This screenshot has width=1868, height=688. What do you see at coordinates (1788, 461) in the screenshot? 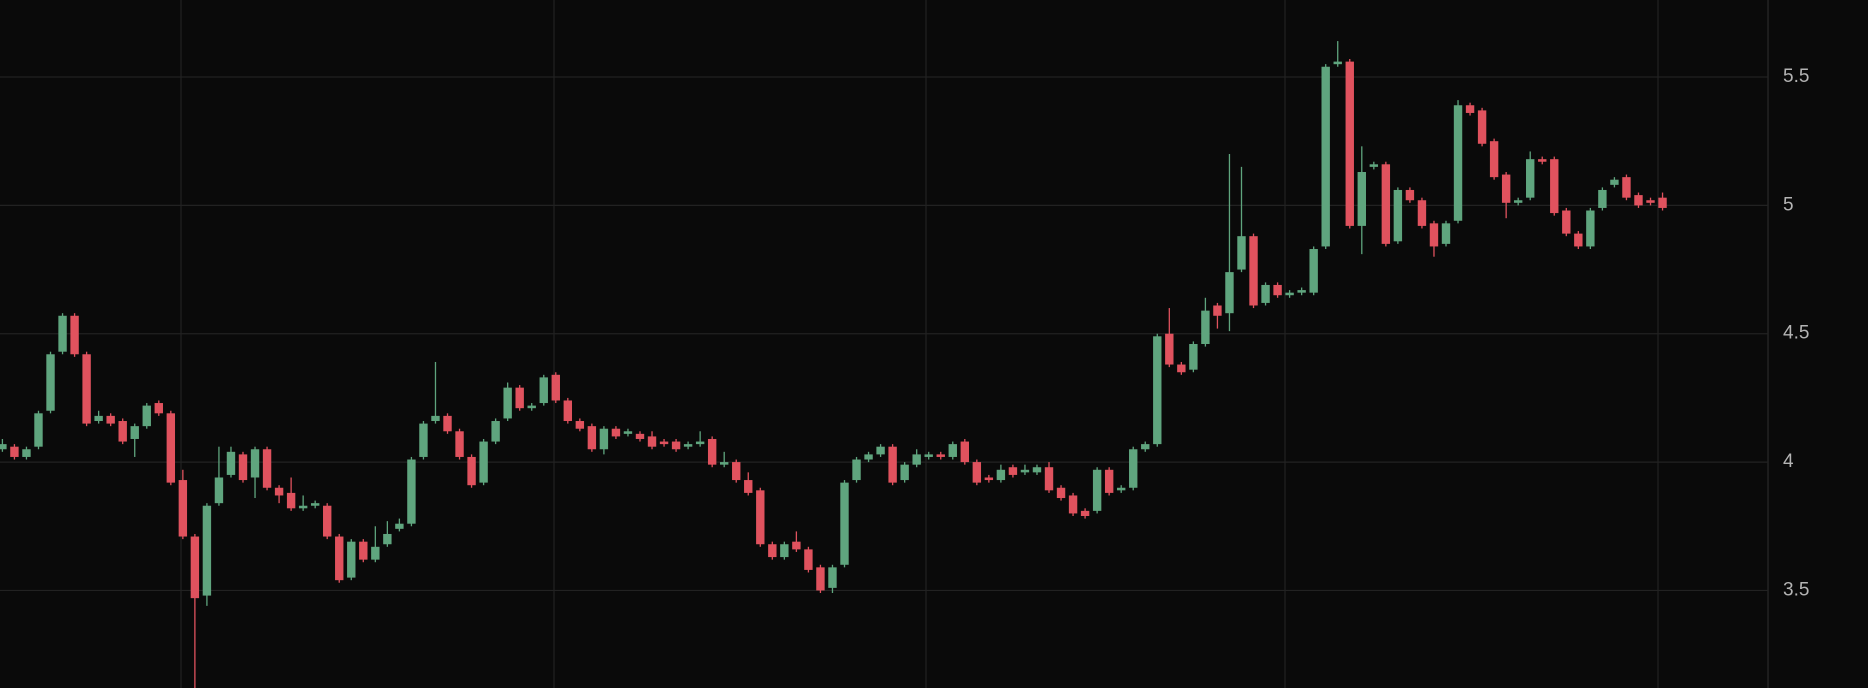
I see `y-tick-label: 4` at bounding box center [1788, 461].